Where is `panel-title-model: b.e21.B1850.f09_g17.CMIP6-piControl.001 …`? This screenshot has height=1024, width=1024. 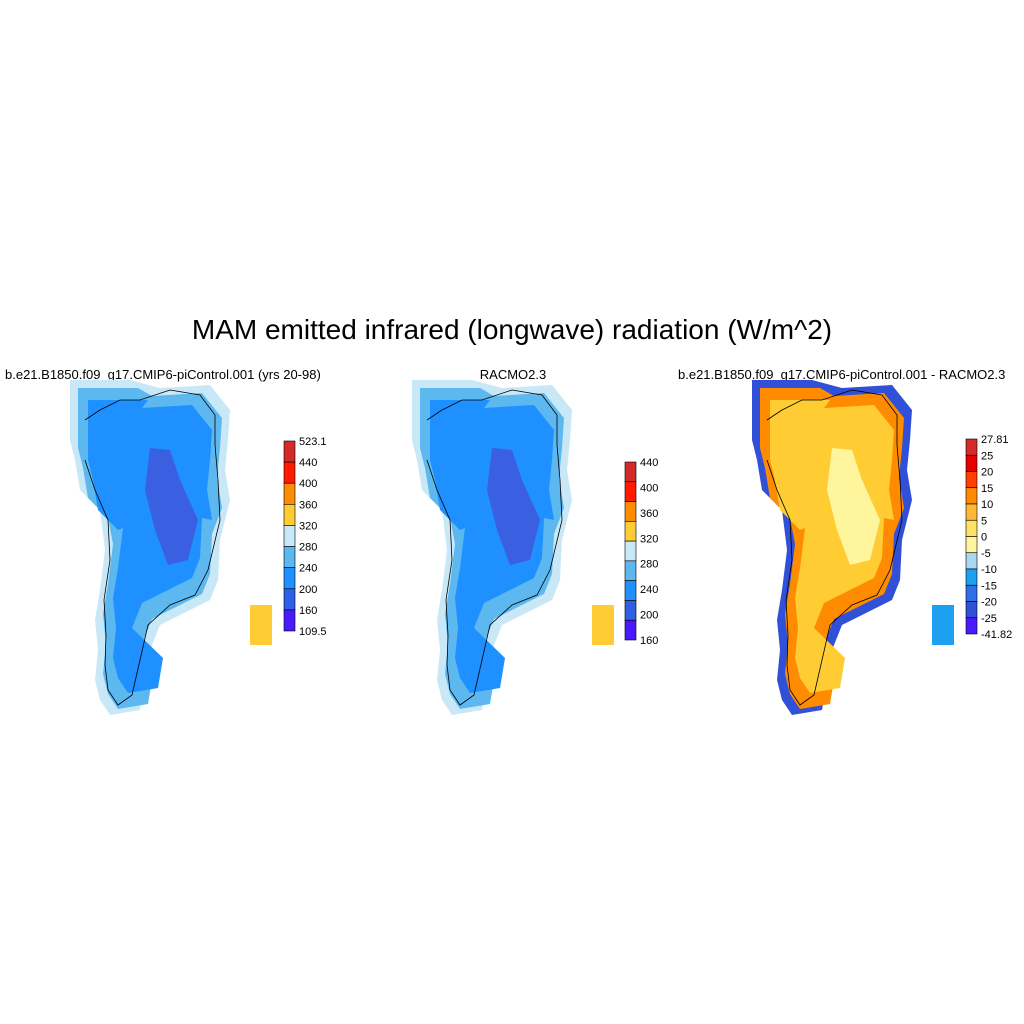
panel-title-model: b.e21.B1850.f09_g17.CMIP6-piControl.001 … is located at coordinates (163, 374).